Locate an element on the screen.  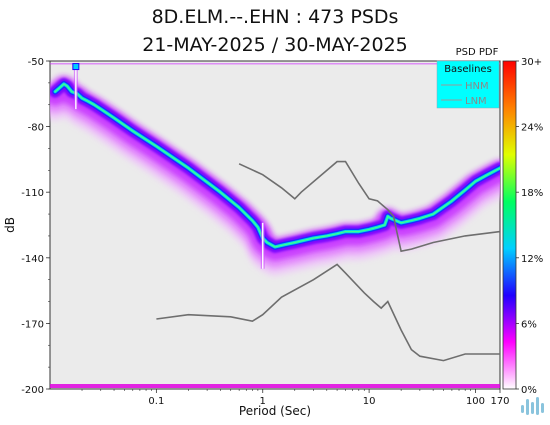
legend-lnm-label: LNM is located at coordinates (476, 101).